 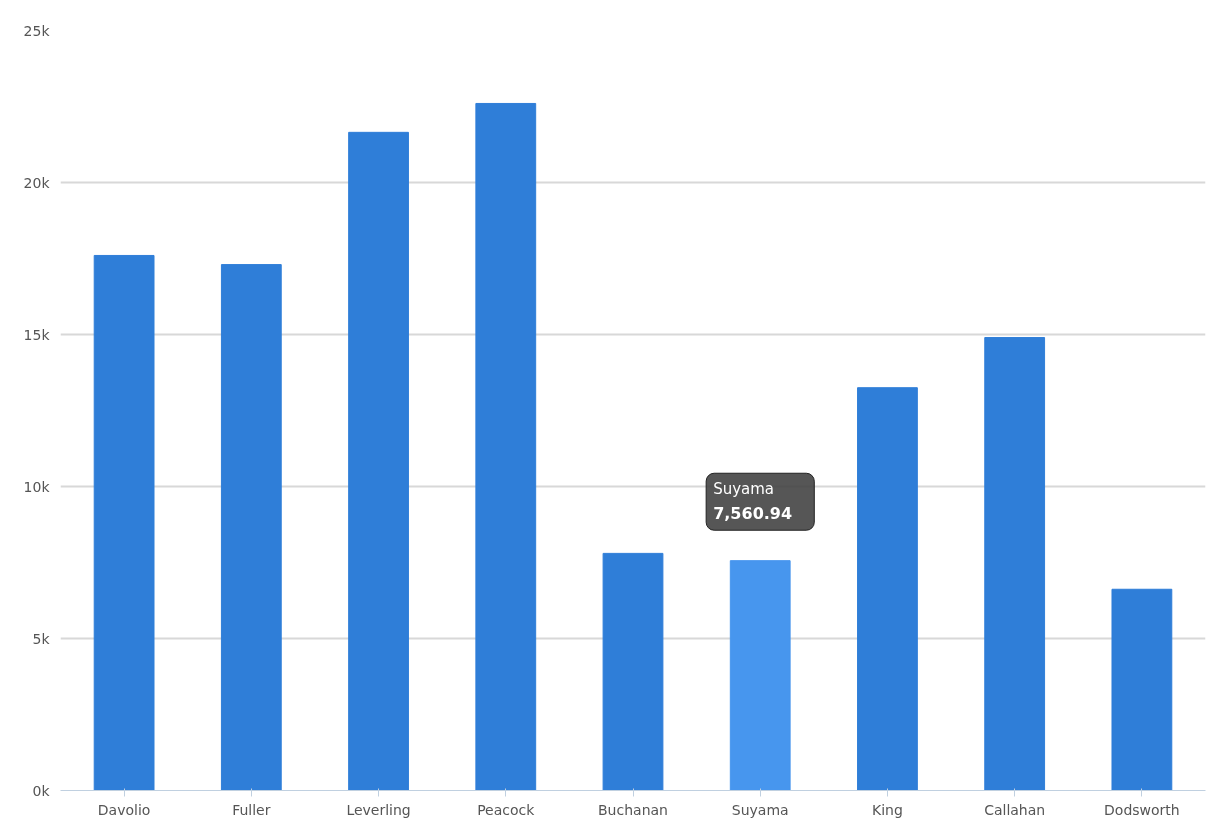 What do you see at coordinates (37, 30) in the screenshot?
I see `y-tick-label: 25k` at bounding box center [37, 30].